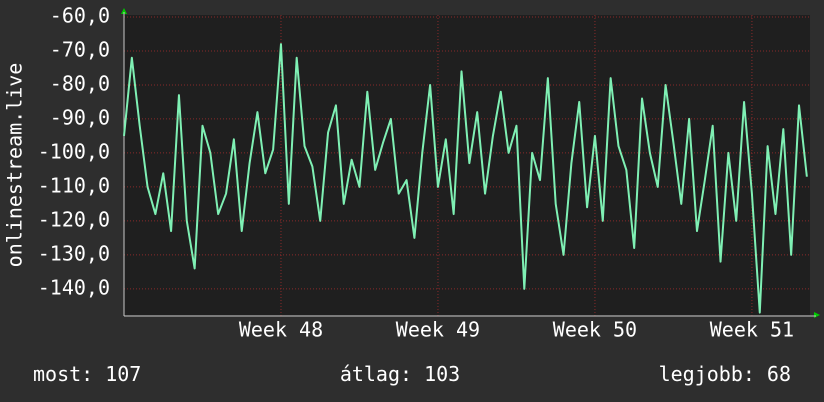 The image size is (824, 402). I want to click on y-axis-label: onlinestream.live, so click(15, 165).